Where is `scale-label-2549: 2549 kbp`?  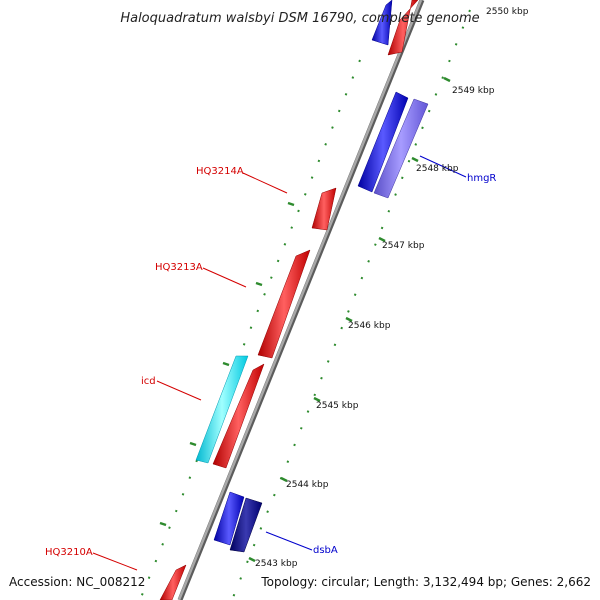
scale-label-2549: 2549 kbp is located at coordinates (473, 91).